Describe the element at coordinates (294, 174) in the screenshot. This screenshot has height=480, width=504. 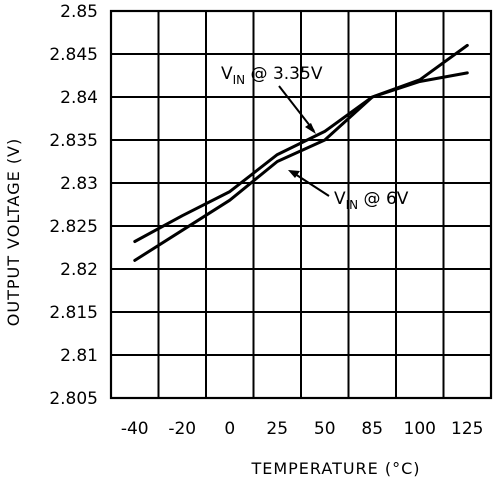
I see `series-2-arrowhead` at that location.